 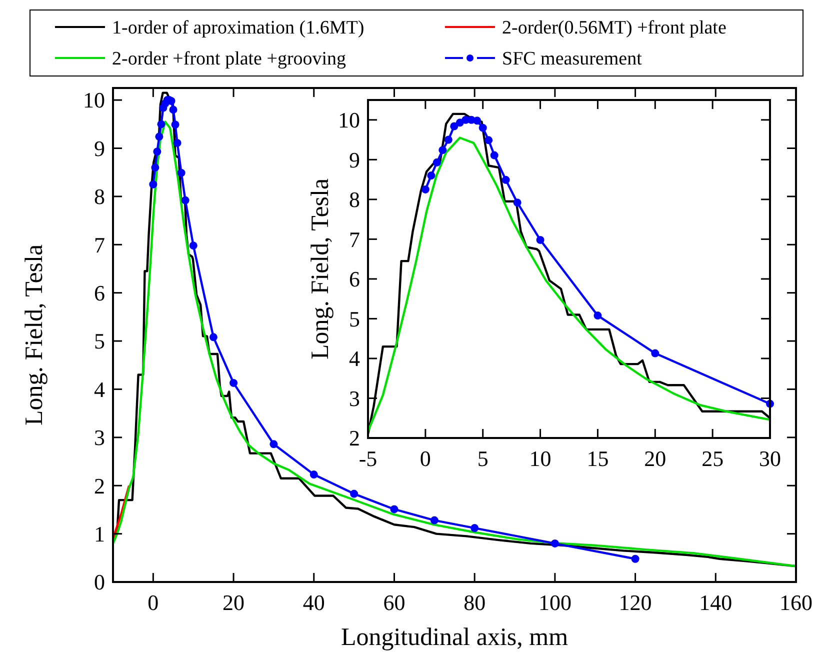 I want to click on x-tick-label: 30, so click(x=770, y=458).